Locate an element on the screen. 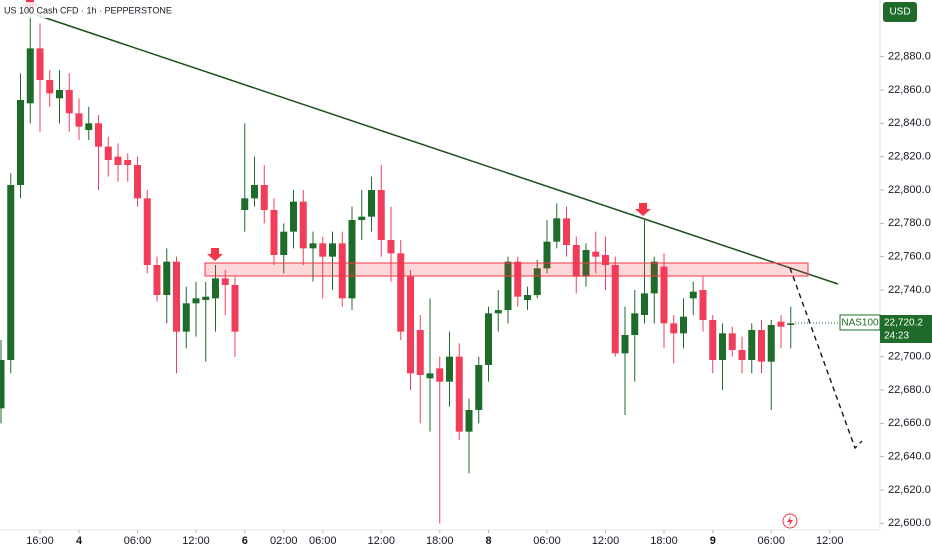 The image size is (932, 550). x-tick-label: 02:00 is located at coordinates (284, 541).